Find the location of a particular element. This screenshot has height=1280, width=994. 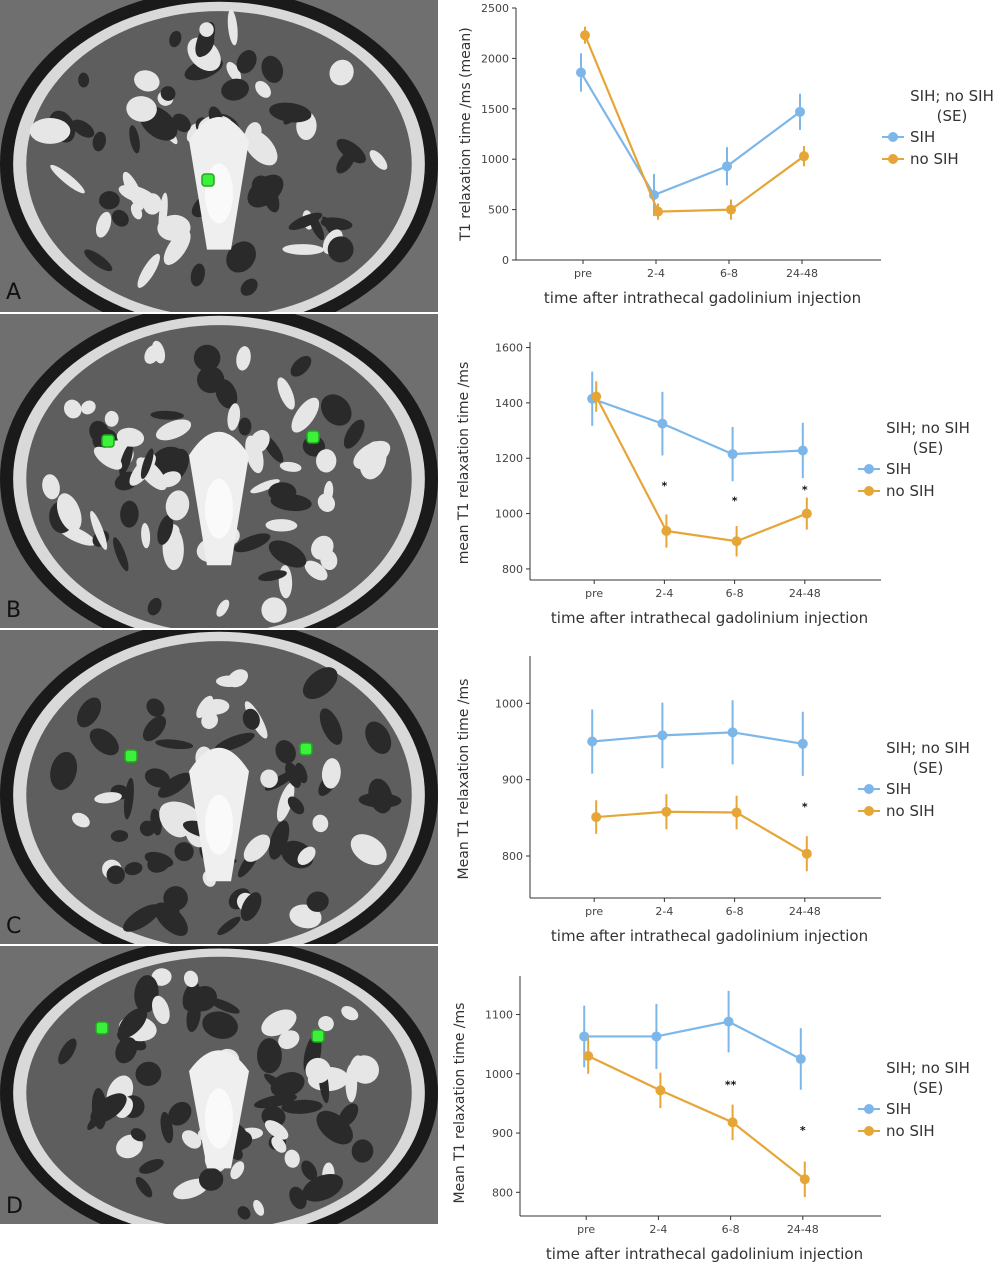

series-line-no-sih is located at coordinates (701, 469).